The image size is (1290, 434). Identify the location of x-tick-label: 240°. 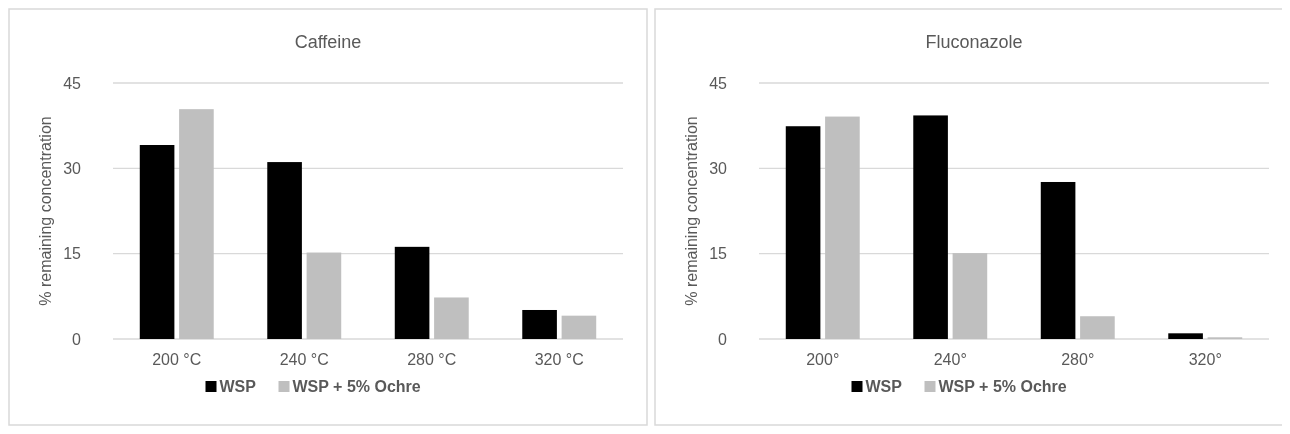
(950, 359).